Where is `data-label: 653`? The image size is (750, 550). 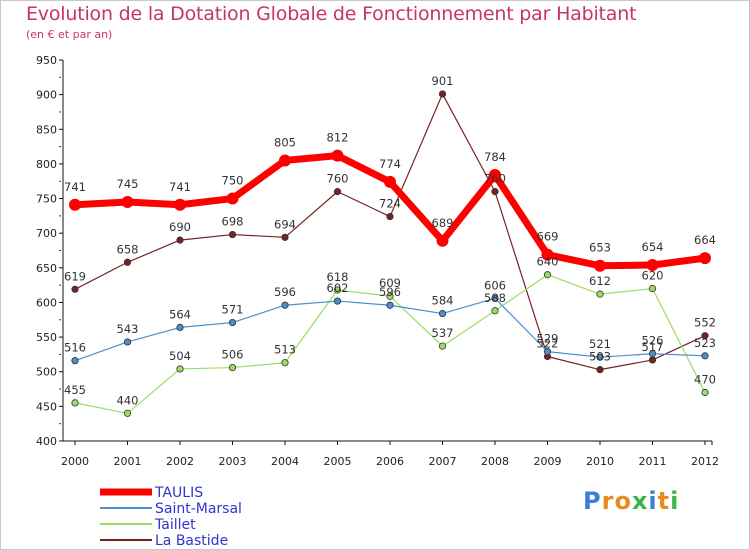
data-label: 653 is located at coordinates (600, 248).